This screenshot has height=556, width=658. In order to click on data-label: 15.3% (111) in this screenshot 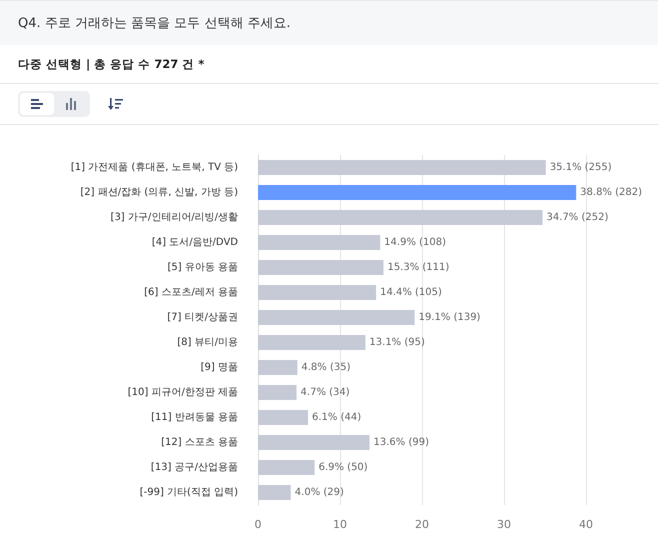, I will do `click(418, 267)`.